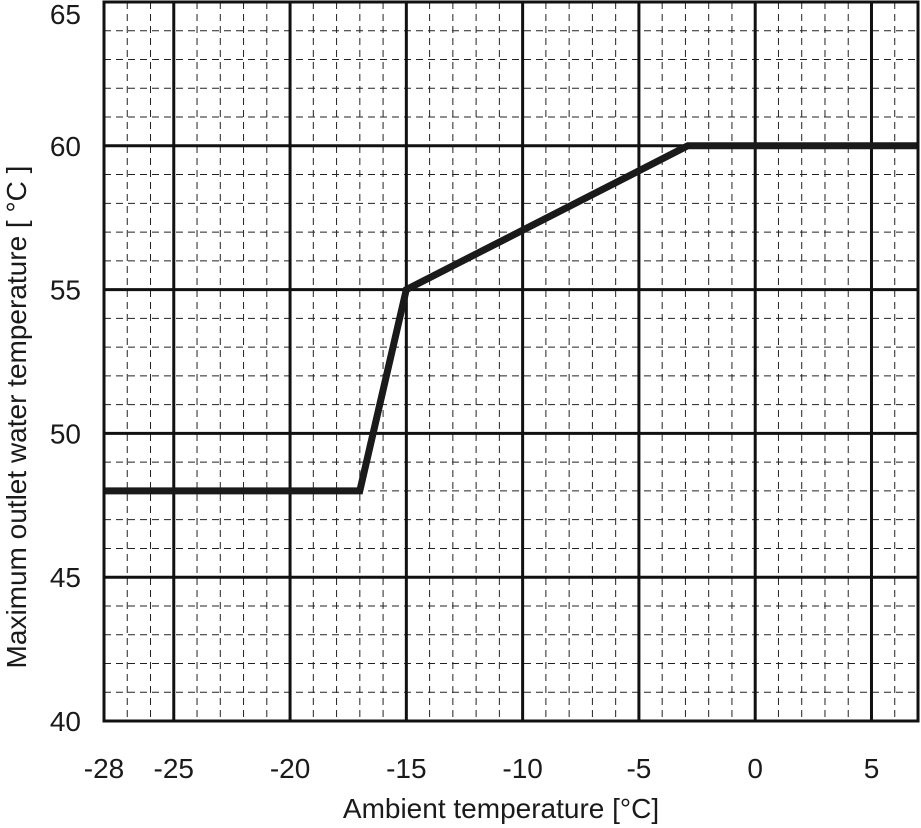 The image size is (921, 828). I want to click on x-tick-label: -5, so click(638, 768).